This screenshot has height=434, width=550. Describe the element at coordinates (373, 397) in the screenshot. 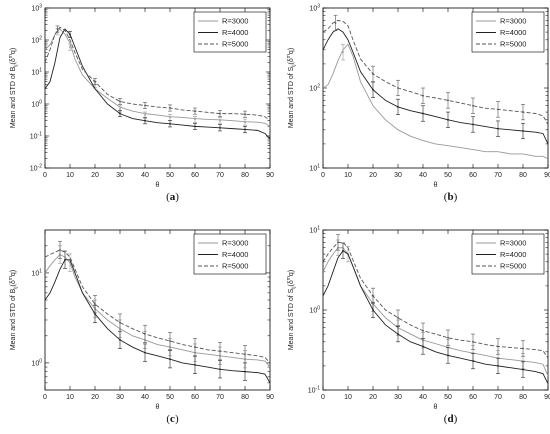

I see `x-tick-label: 20` at that location.